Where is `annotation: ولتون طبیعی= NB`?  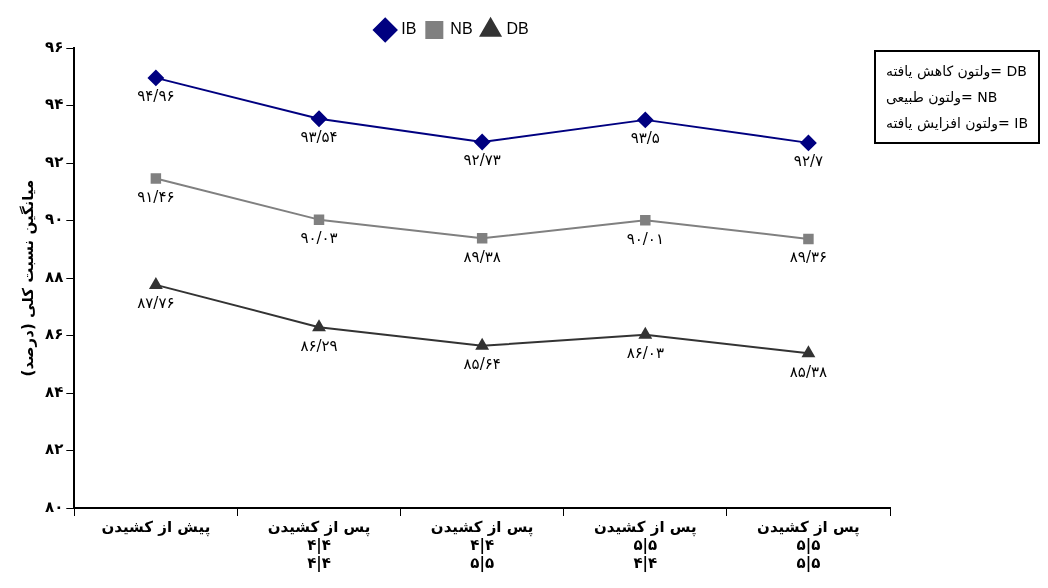 annotation: ولتون طبیعی= NB is located at coordinates (942, 98).